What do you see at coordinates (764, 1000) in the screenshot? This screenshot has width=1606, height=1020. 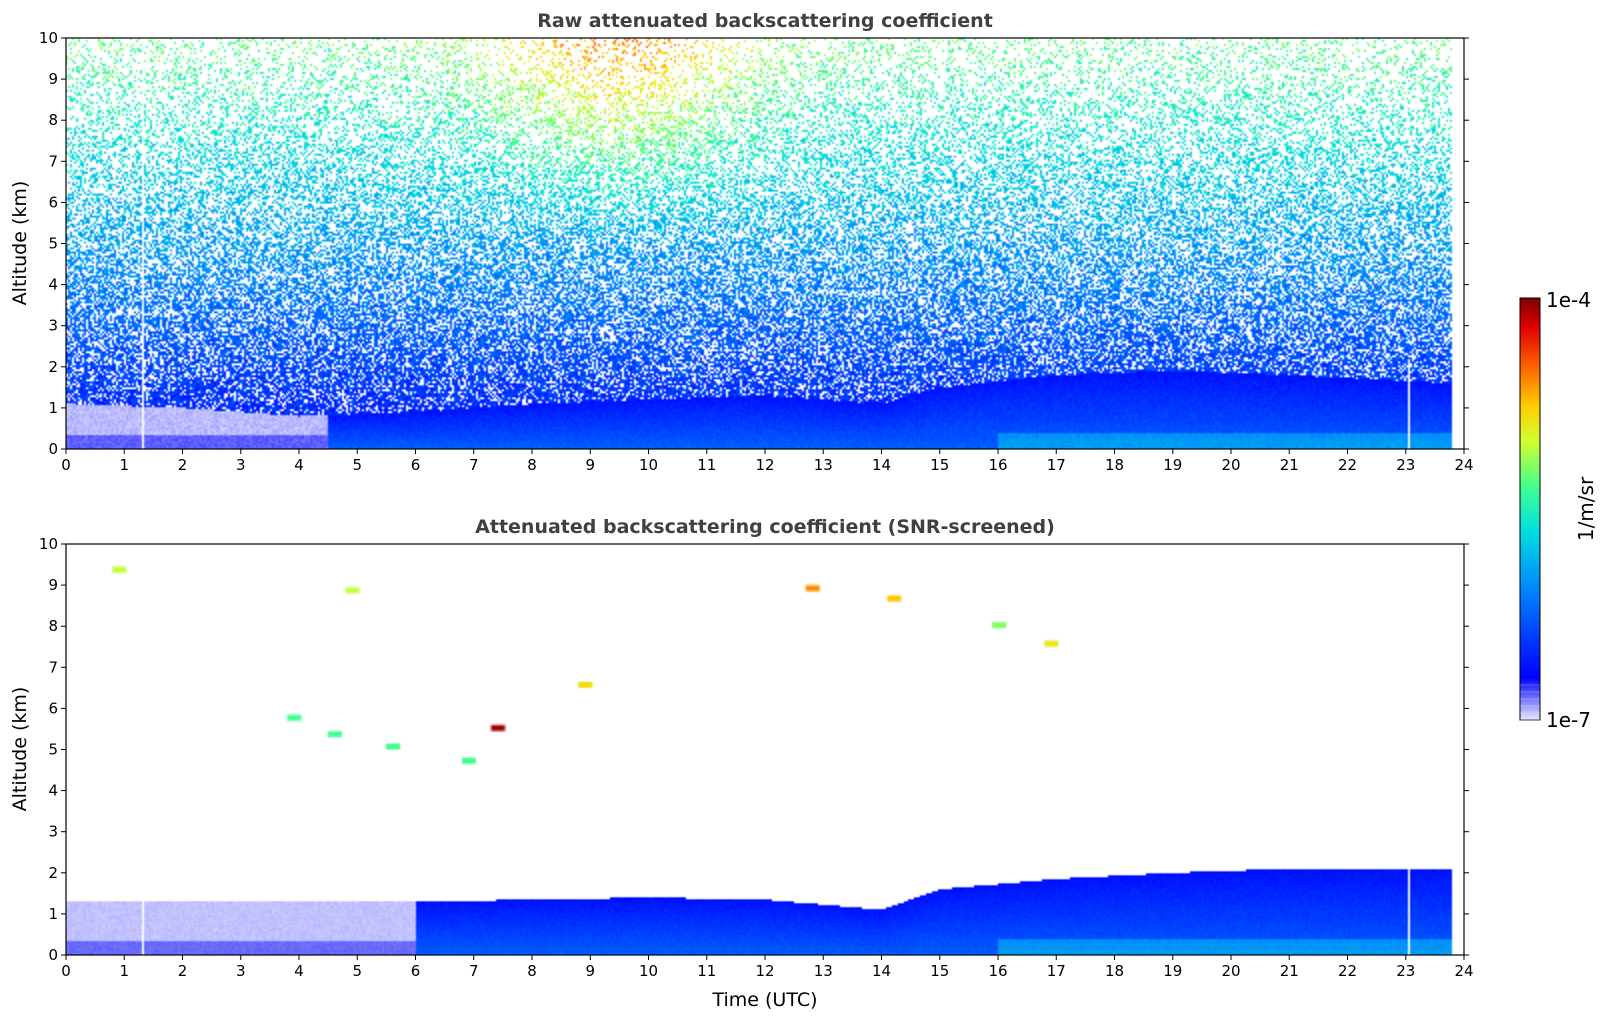 I see `panel2-xlabel: Time (UTC)` at bounding box center [764, 1000].